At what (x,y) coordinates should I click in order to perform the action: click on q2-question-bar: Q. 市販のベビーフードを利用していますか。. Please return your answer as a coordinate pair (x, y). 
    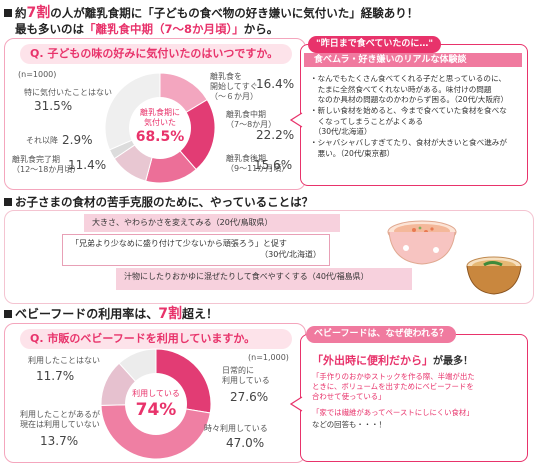
    Looking at the image, I should click on (156, 339).